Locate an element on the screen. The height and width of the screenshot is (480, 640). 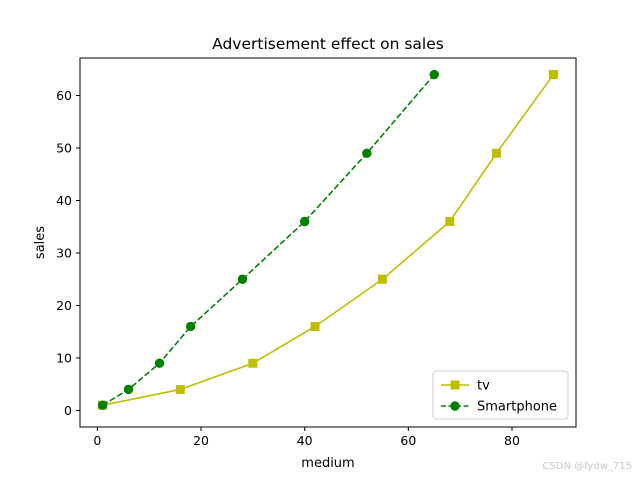
x-tick-label: 40 is located at coordinates (305, 440).